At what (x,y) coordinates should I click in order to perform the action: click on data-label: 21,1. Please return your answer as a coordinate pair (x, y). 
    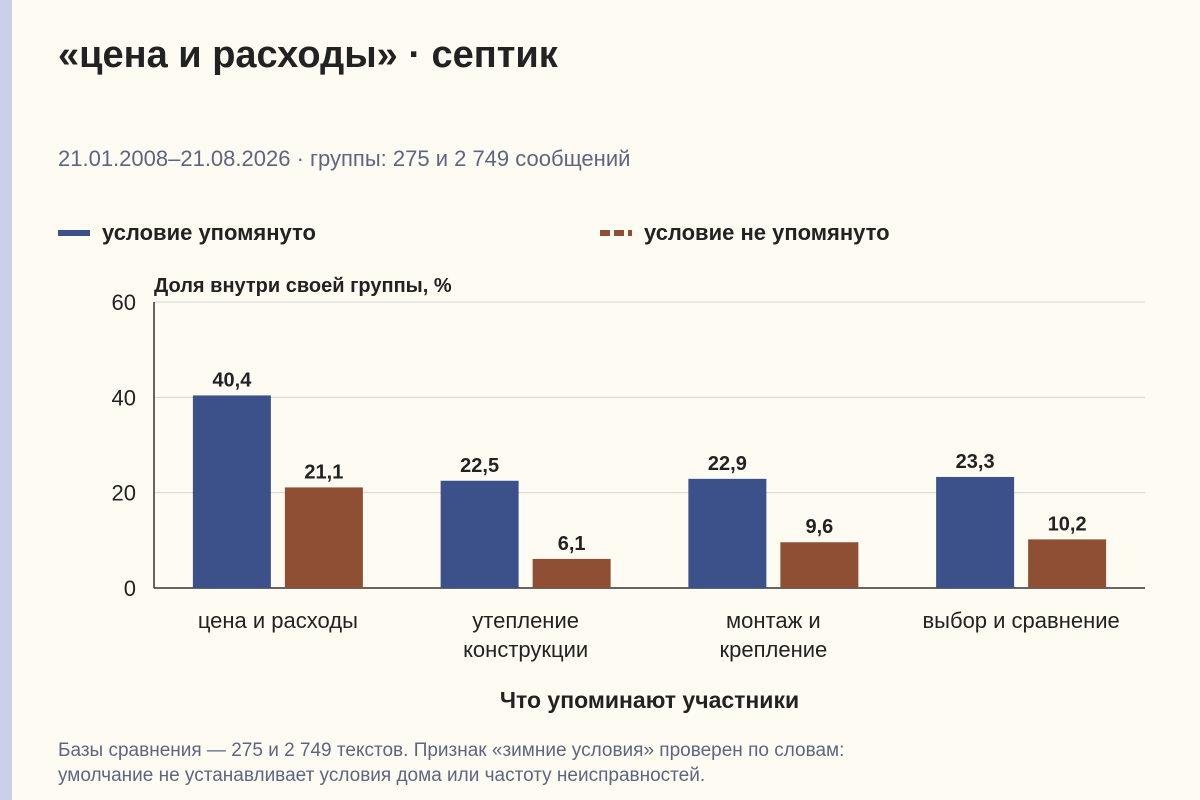
    Looking at the image, I should click on (323, 472).